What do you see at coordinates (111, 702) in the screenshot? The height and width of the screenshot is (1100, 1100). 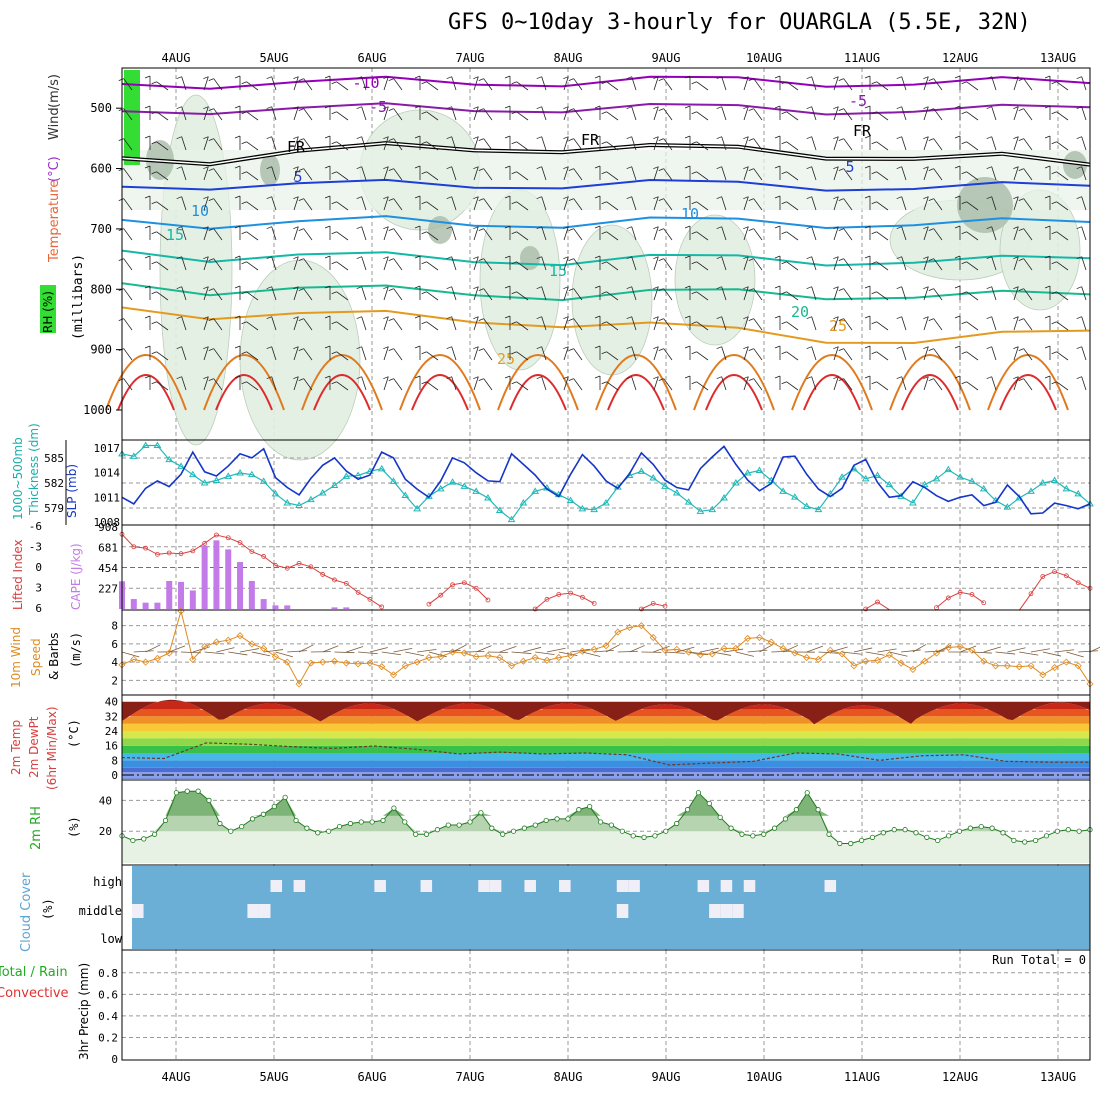 I see `temp-tick-label: 40` at bounding box center [111, 702].